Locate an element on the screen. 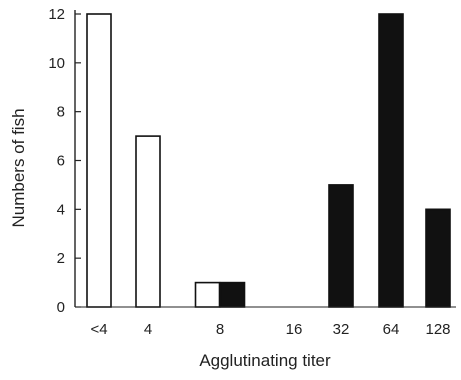  y-tick-label-8: 8 is located at coordinates (61, 112).